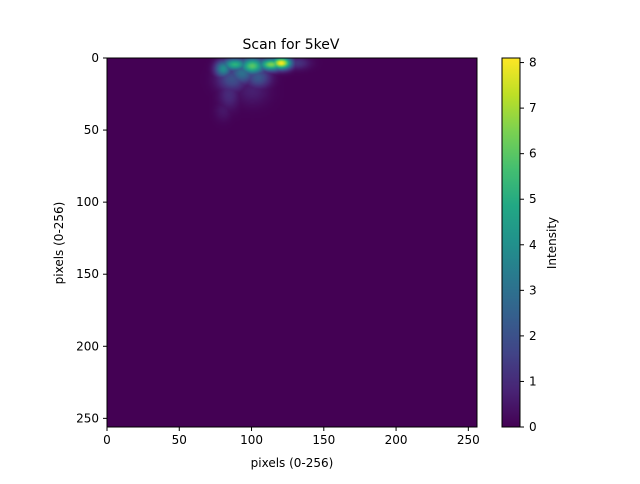 This screenshot has height=484, width=640. I want to click on y-tick-label: 150, so click(87, 274).